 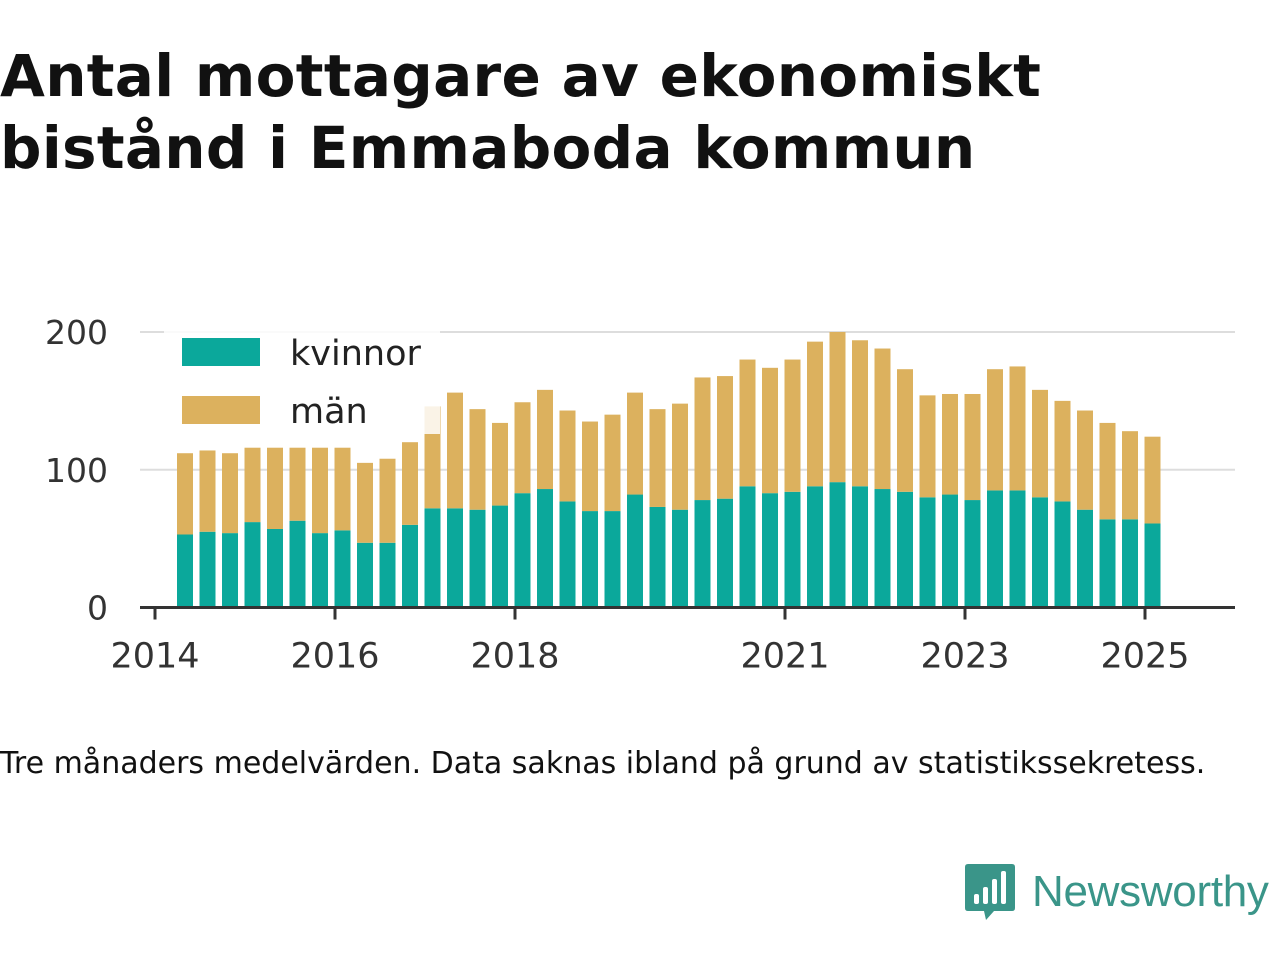 I want to click on x-tick-label: 2018, so click(x=514, y=657).